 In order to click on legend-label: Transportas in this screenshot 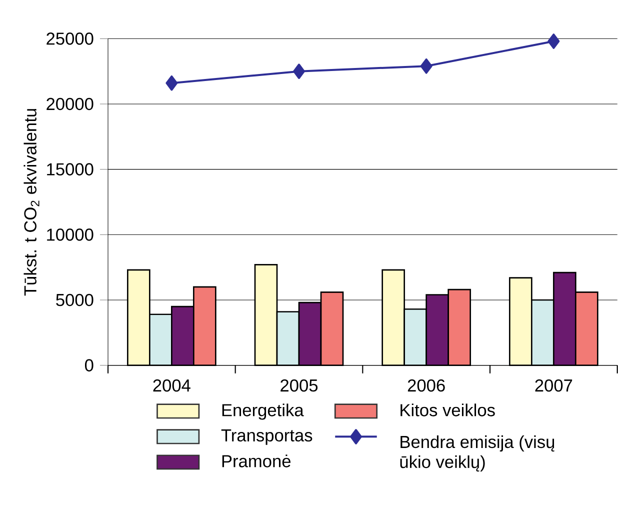, I will do `click(266, 437)`.